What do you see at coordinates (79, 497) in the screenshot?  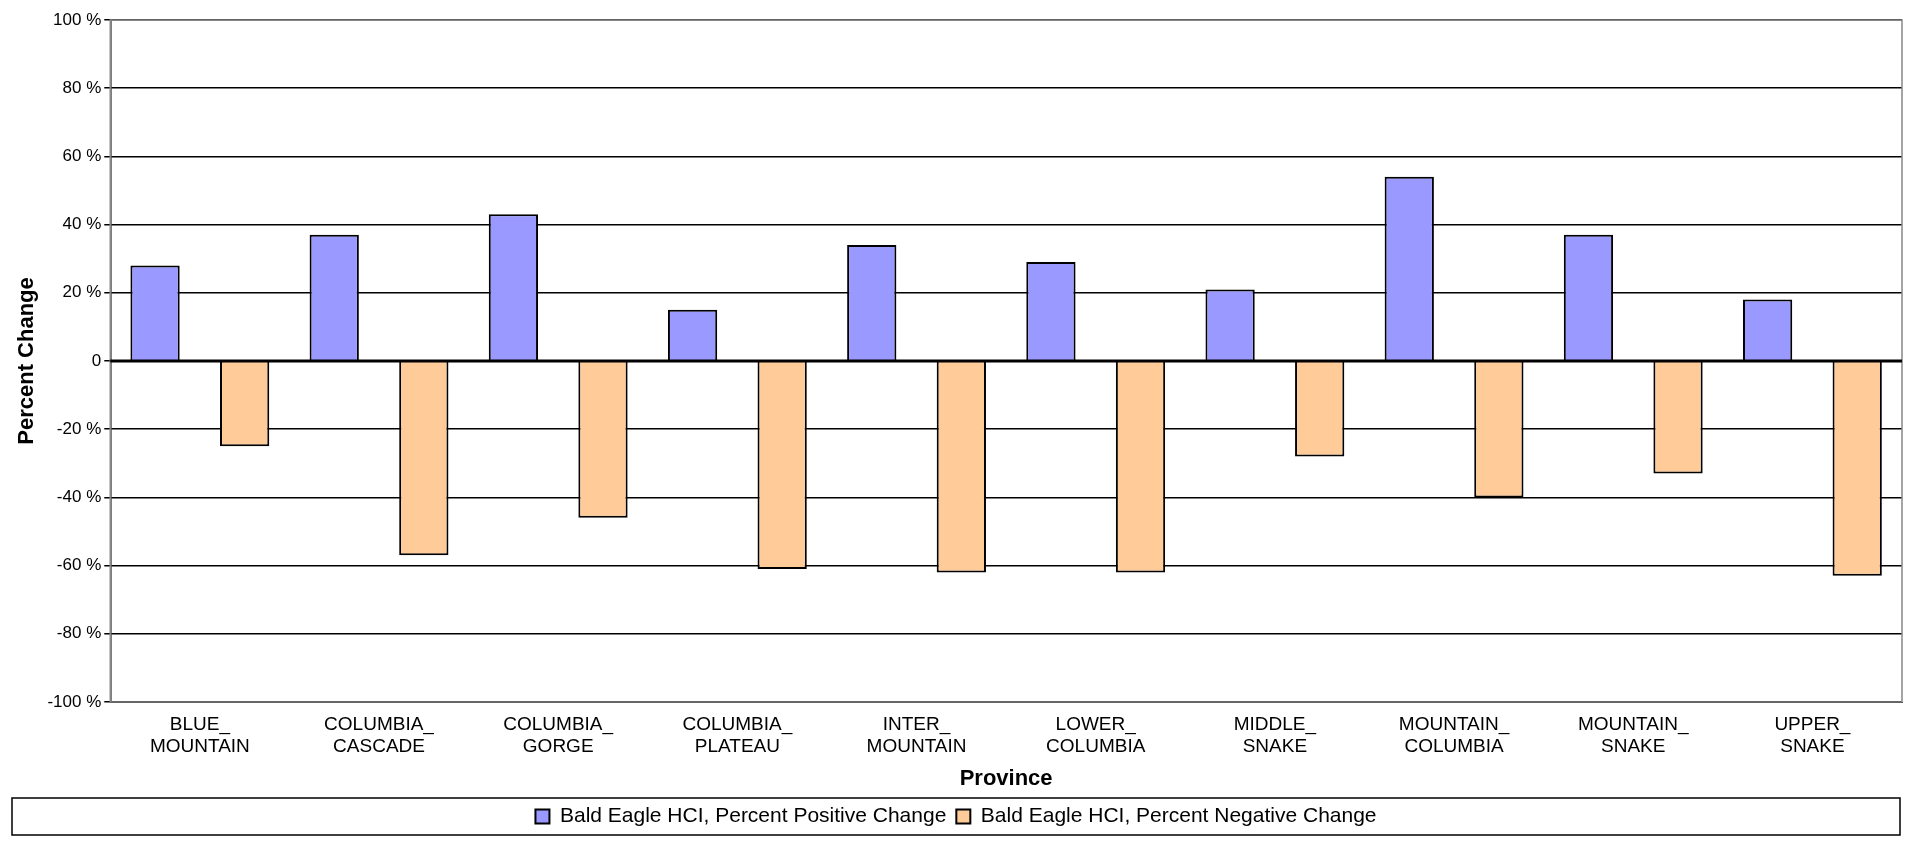 I see `y-tick-label: -40 %` at bounding box center [79, 497].